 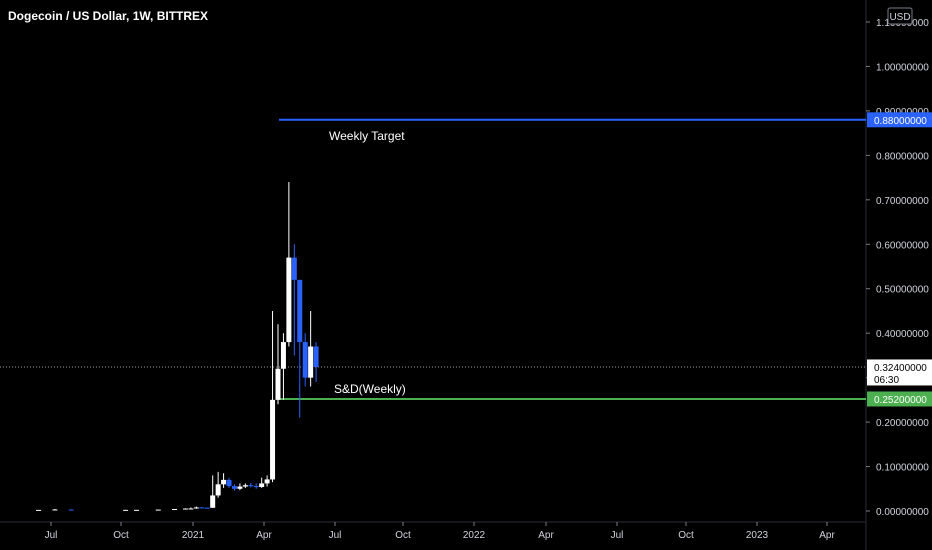 I want to click on price-tag-label: 0.32400000, so click(x=900, y=368).